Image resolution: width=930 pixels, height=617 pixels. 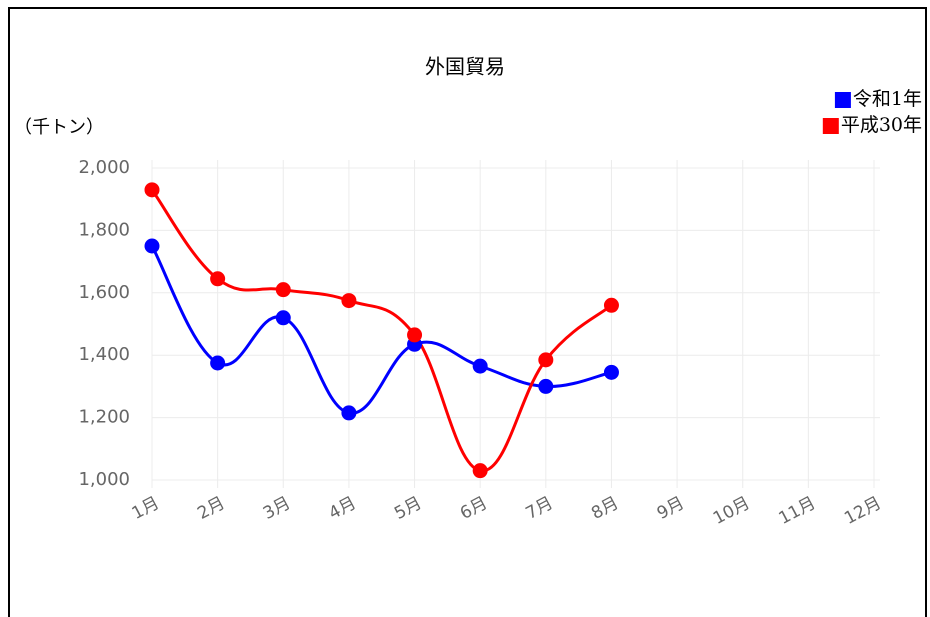 I want to click on legend-label: 平成30年, so click(x=881, y=125).